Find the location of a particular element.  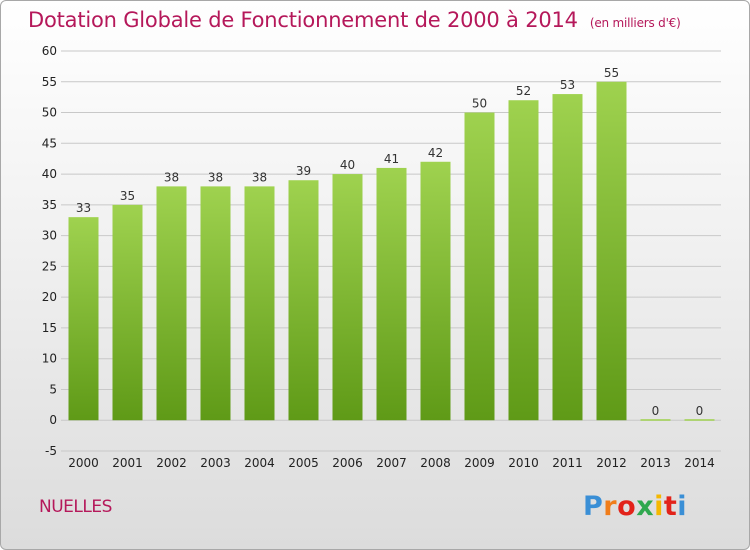

bar-2011 is located at coordinates (567, 257).